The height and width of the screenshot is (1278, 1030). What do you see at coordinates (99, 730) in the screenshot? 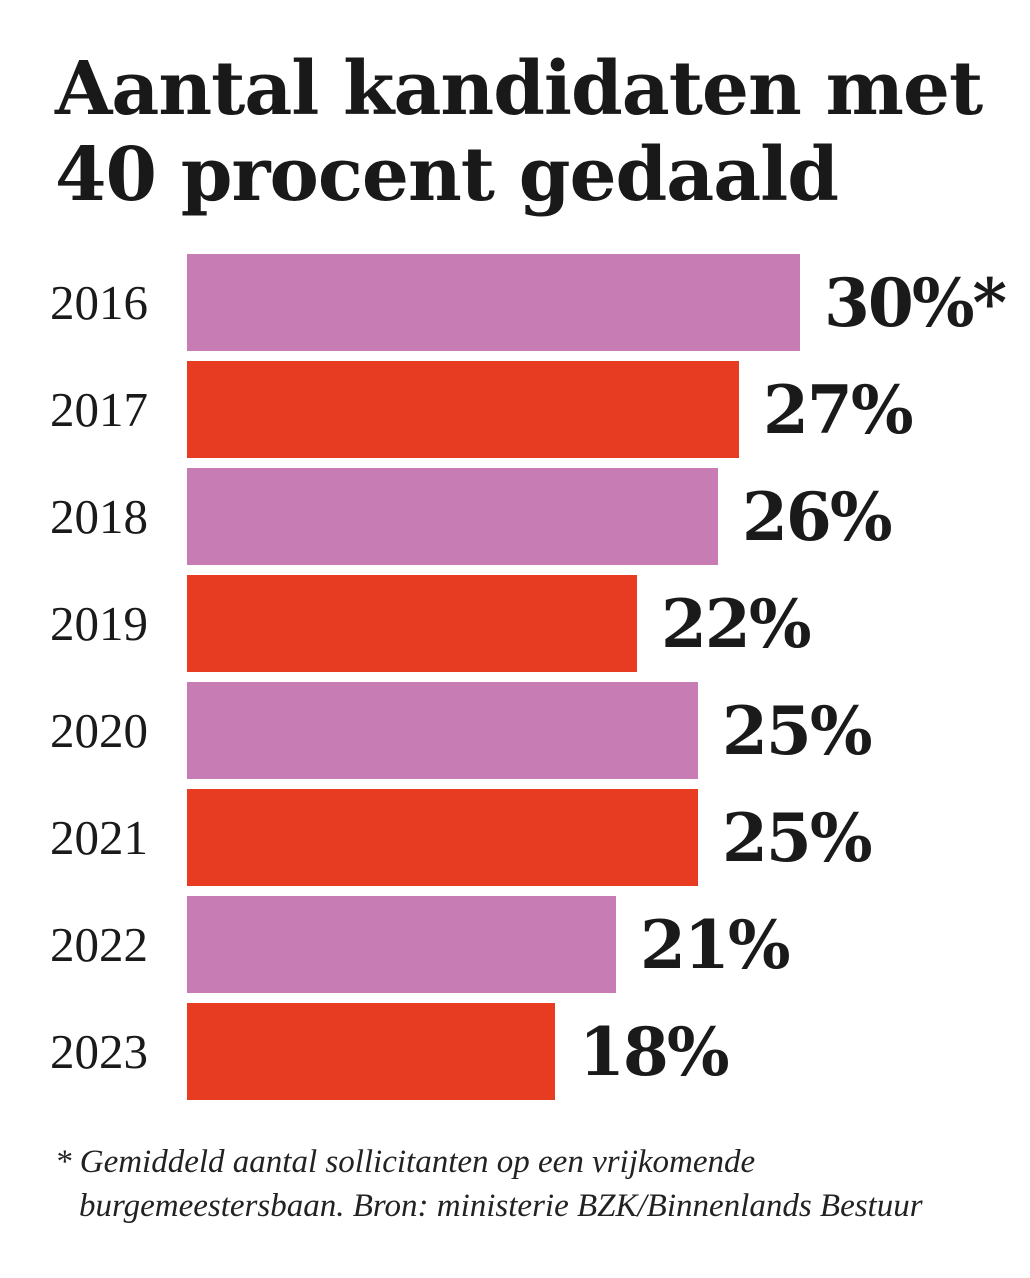
I see `year-label: 2020` at bounding box center [99, 730].